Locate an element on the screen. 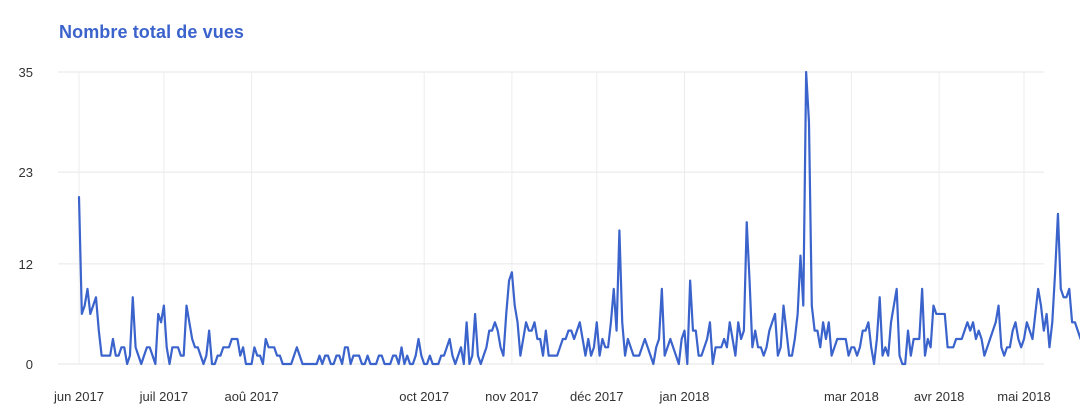 The height and width of the screenshot is (414, 1080). x-tick-label: jan 2018 is located at coordinates (684, 396).